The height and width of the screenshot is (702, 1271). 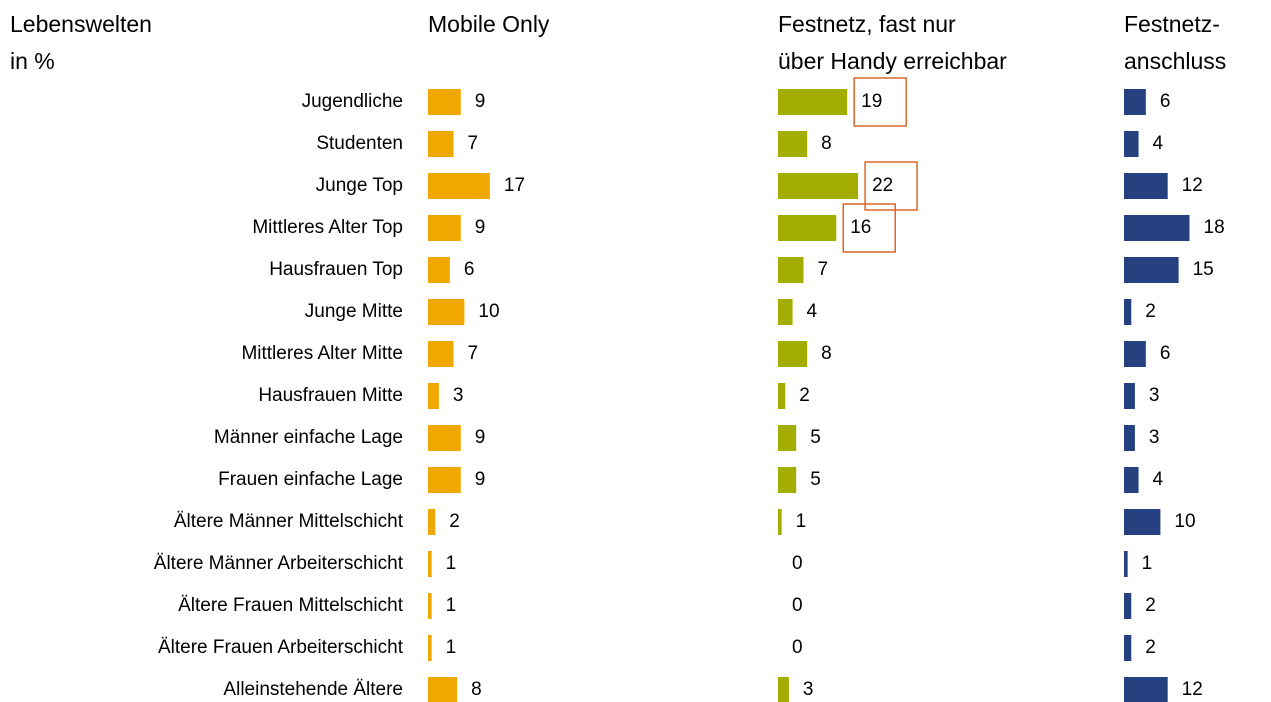 What do you see at coordinates (322, 353) in the screenshot?
I see `category-label: Mittleres Alter Mitte` at bounding box center [322, 353].